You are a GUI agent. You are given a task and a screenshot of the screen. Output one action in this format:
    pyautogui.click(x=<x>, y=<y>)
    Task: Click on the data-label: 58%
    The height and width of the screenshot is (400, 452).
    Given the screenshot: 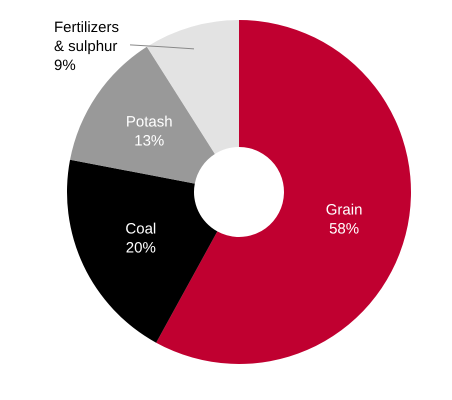 What is the action you would take?
    pyautogui.click(x=344, y=229)
    